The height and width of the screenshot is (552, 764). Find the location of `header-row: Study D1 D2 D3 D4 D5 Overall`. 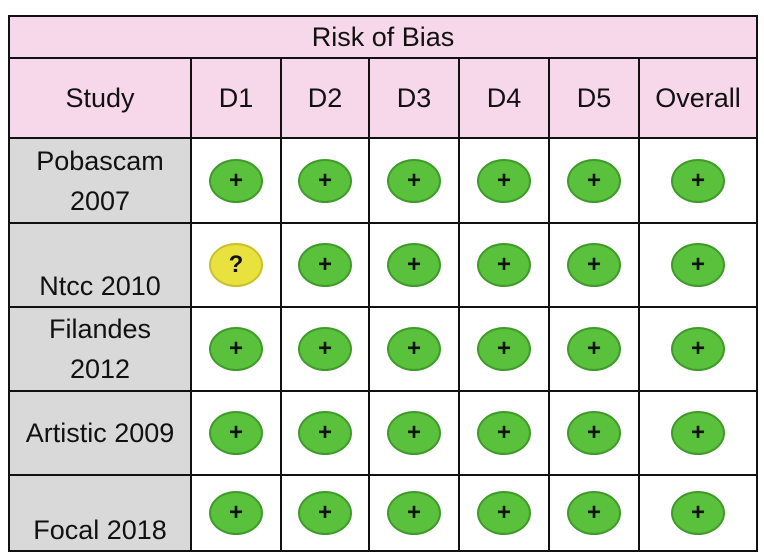

header-row: Study D1 D2 D3 D4 D5 Overall is located at coordinates (383, 98).